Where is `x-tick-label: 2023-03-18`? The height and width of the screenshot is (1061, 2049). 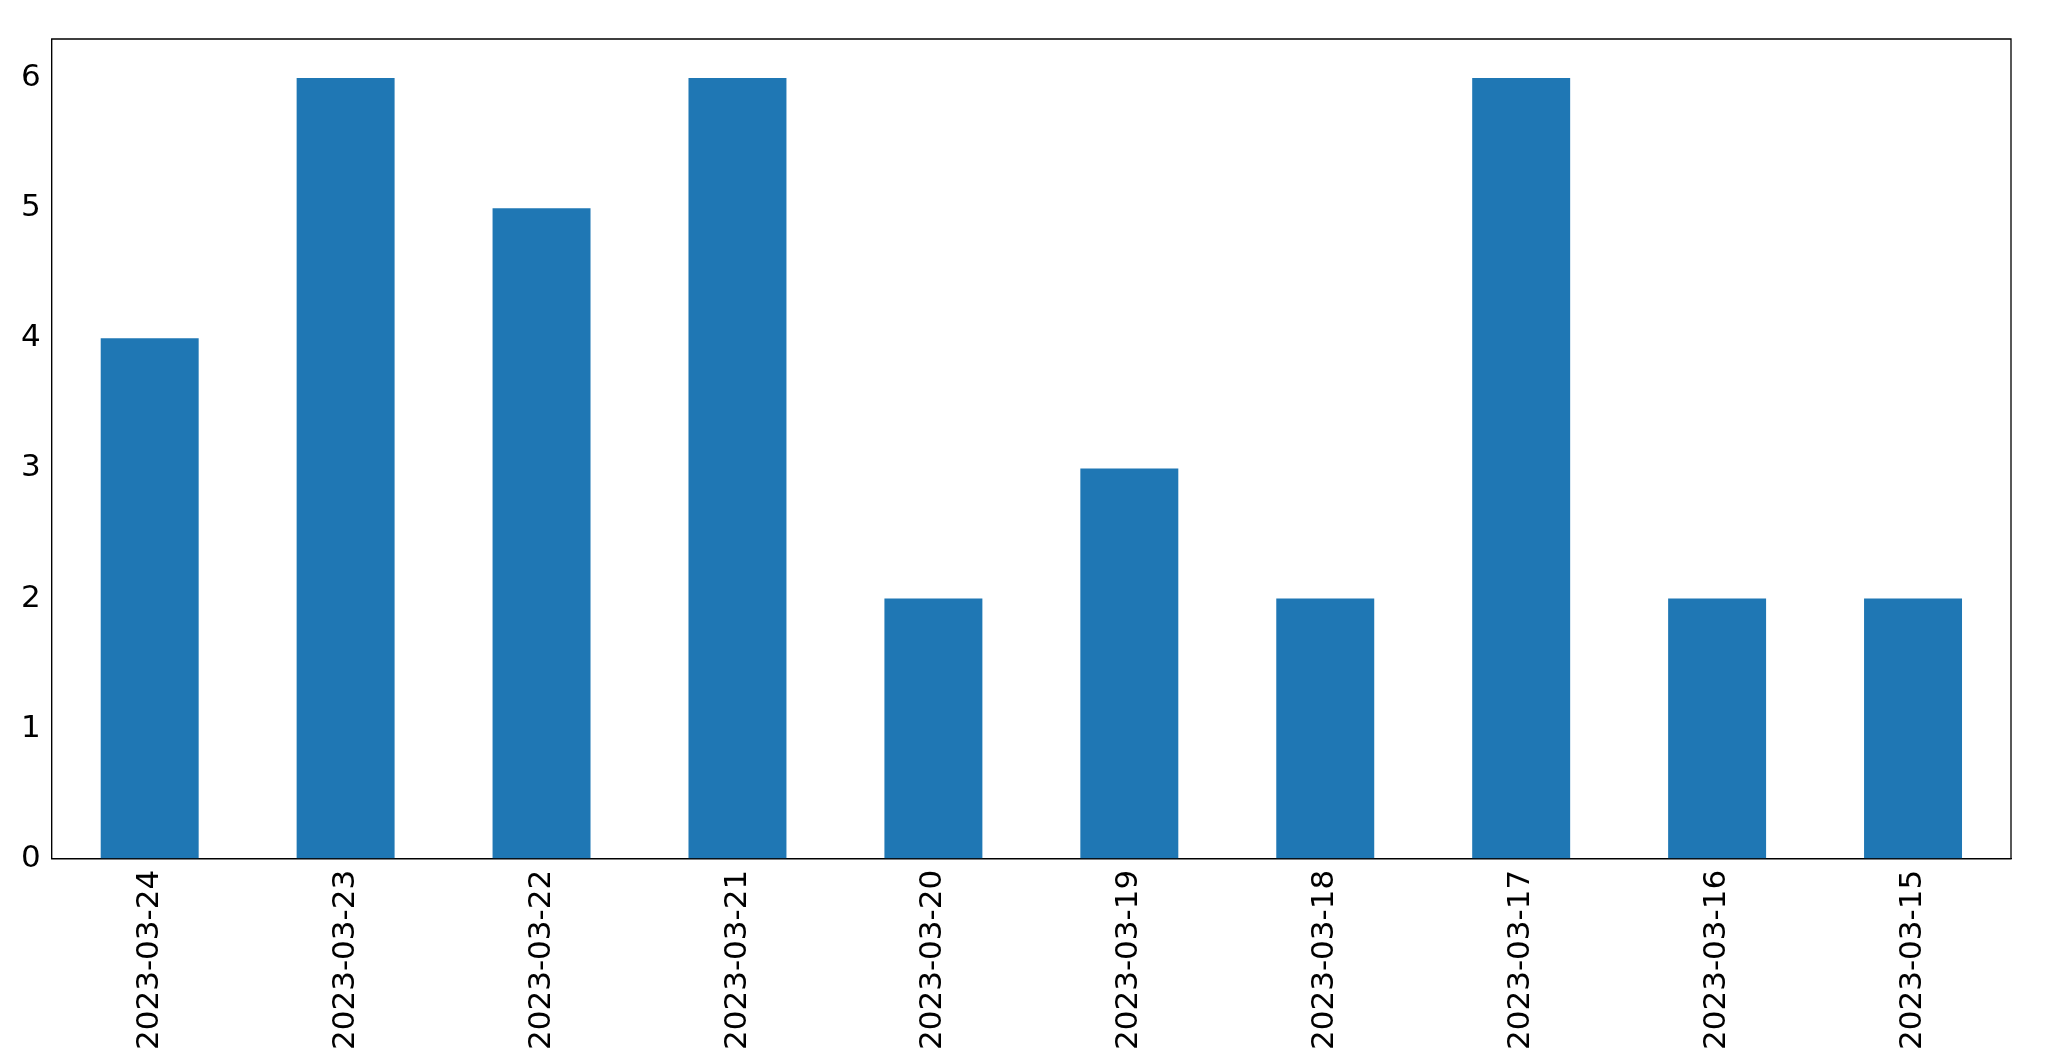 x-tick-label: 2023-03-18 is located at coordinates (1322, 960).